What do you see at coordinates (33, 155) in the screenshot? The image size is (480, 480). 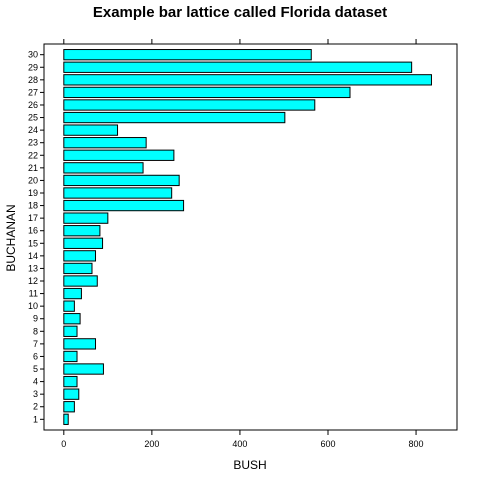 I see `y-tick-label-22: 22` at bounding box center [33, 155].